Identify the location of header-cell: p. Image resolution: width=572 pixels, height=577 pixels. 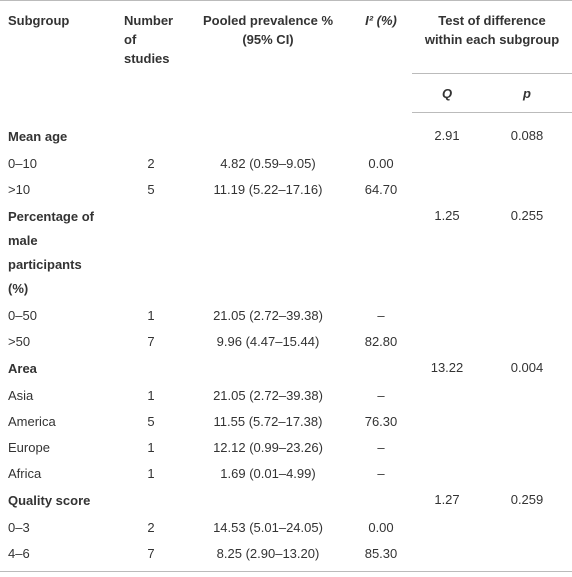
(527, 93).